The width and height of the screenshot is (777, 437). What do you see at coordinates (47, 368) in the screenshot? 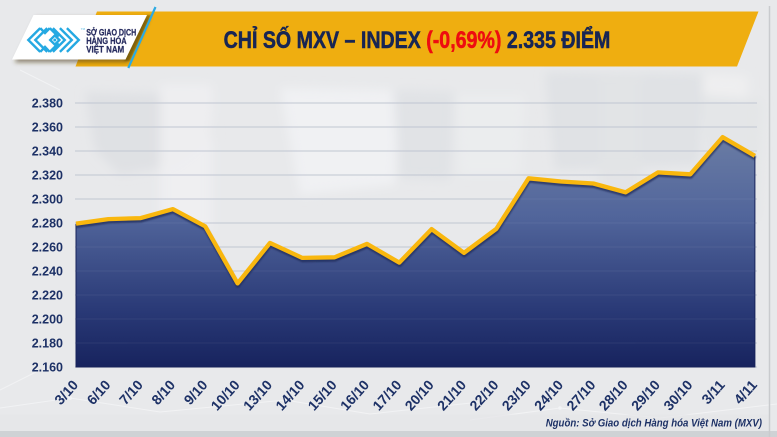
I see `svg-text: 2.160` at bounding box center [47, 368].